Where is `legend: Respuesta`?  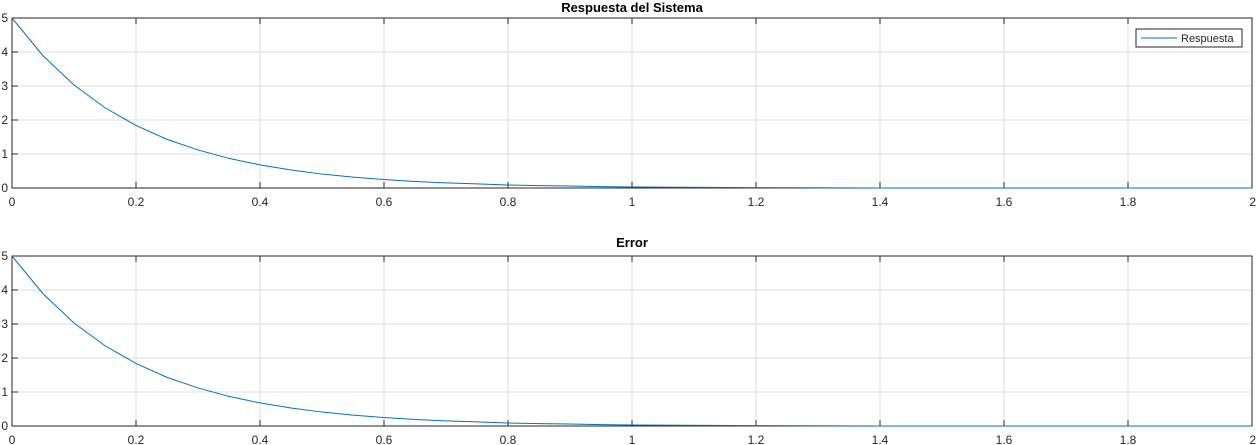
legend: Respuesta is located at coordinates (1189, 38).